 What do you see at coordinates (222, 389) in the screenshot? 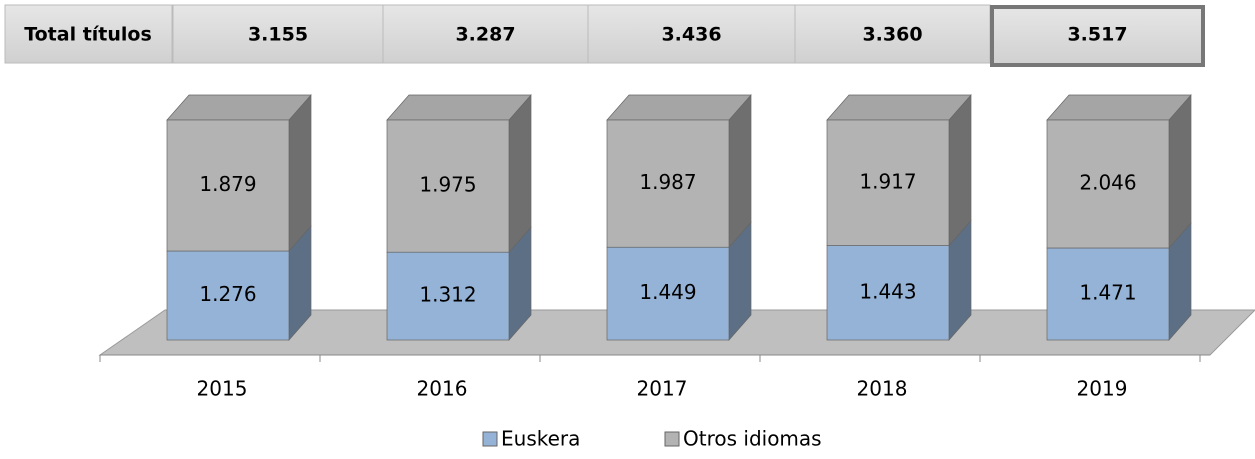
I see `x-tick-label: 2015` at bounding box center [222, 389].